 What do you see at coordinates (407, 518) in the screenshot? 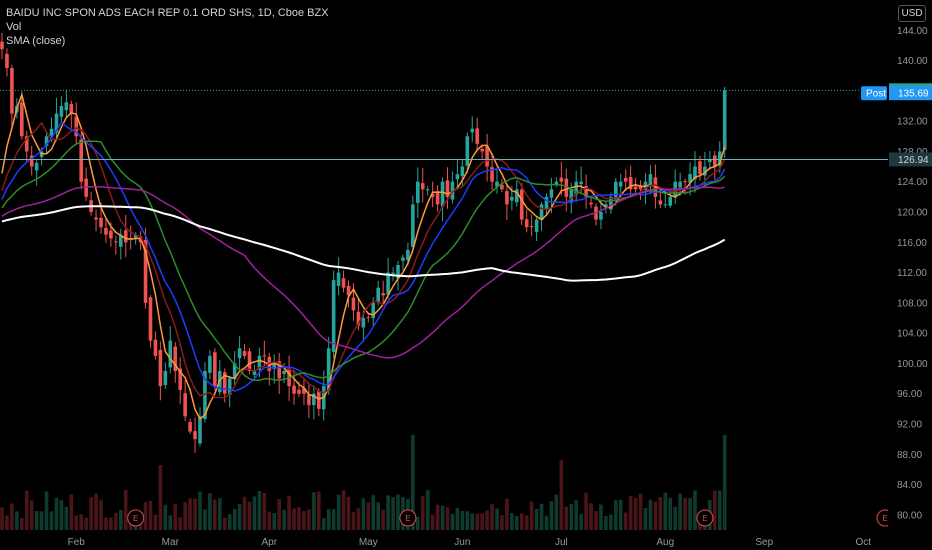
I see `earnings-marker-label: E` at bounding box center [407, 518].